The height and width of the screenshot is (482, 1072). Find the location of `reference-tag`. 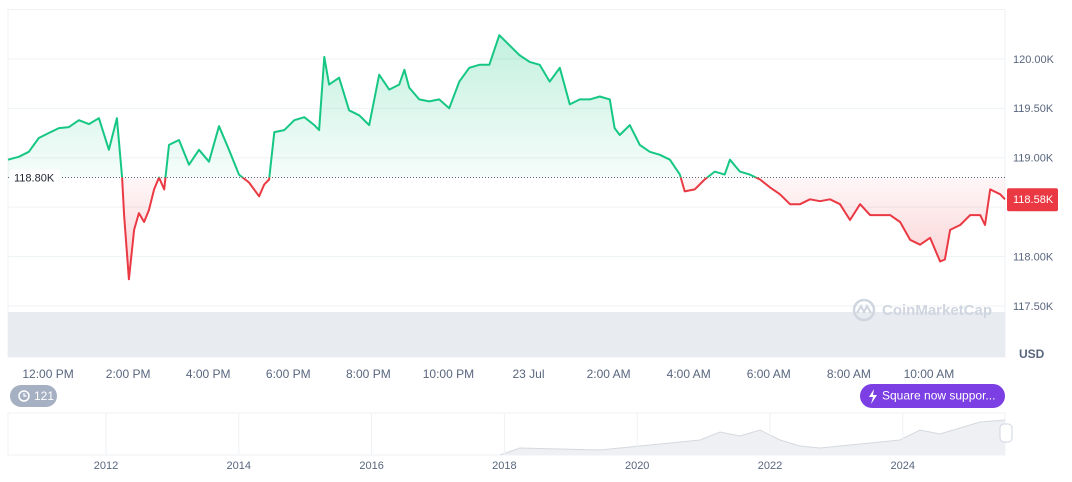

reference-tag is located at coordinates (35, 177).